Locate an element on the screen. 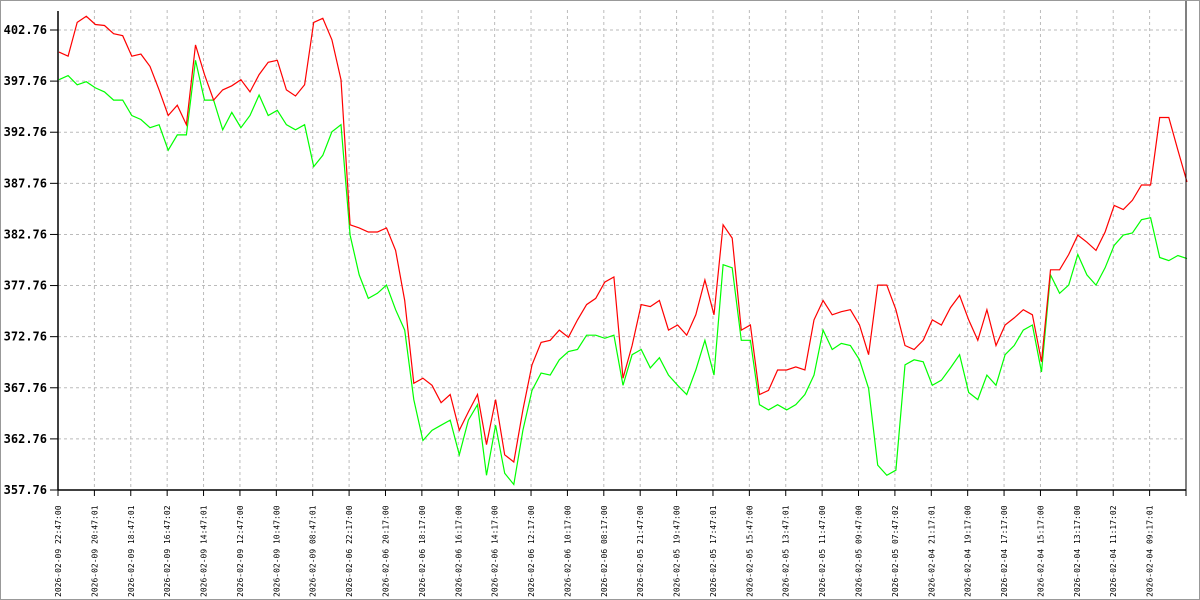  x-tick-label: 2026-02-05 15:47:00 is located at coordinates (749, 551).